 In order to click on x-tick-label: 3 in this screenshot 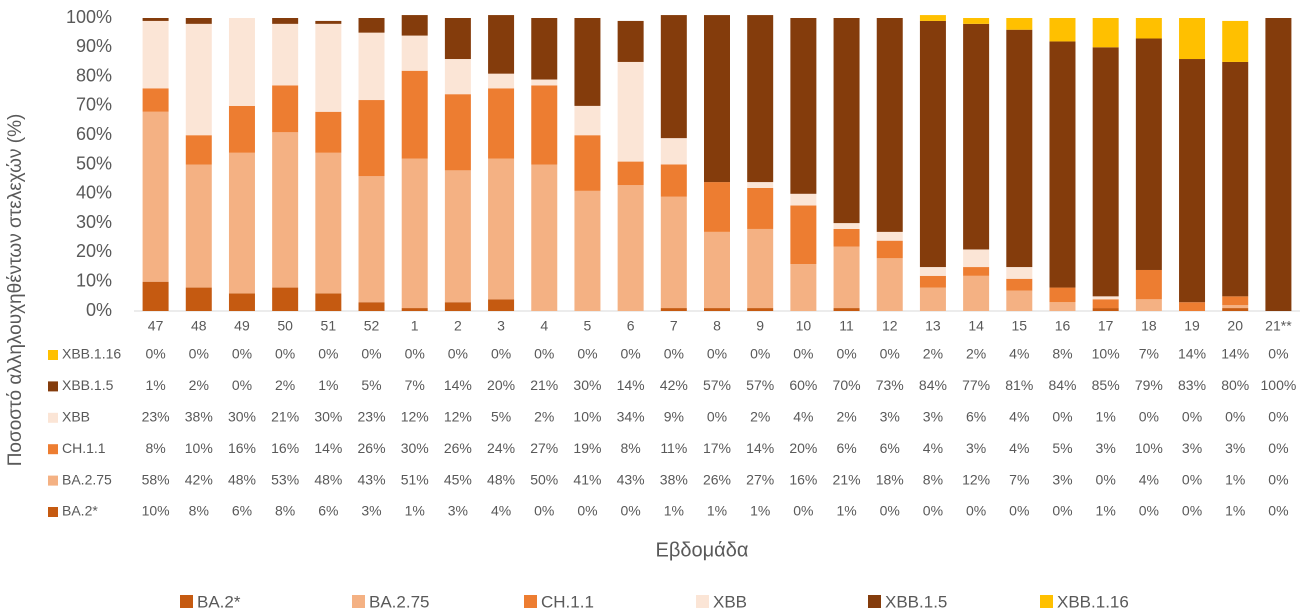, I will do `click(501, 326)`.